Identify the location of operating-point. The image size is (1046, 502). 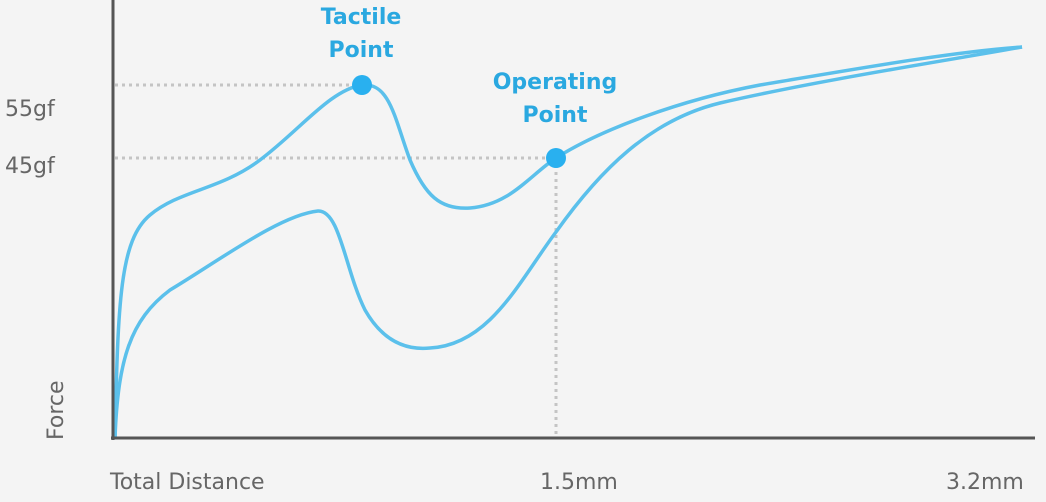
(556, 158).